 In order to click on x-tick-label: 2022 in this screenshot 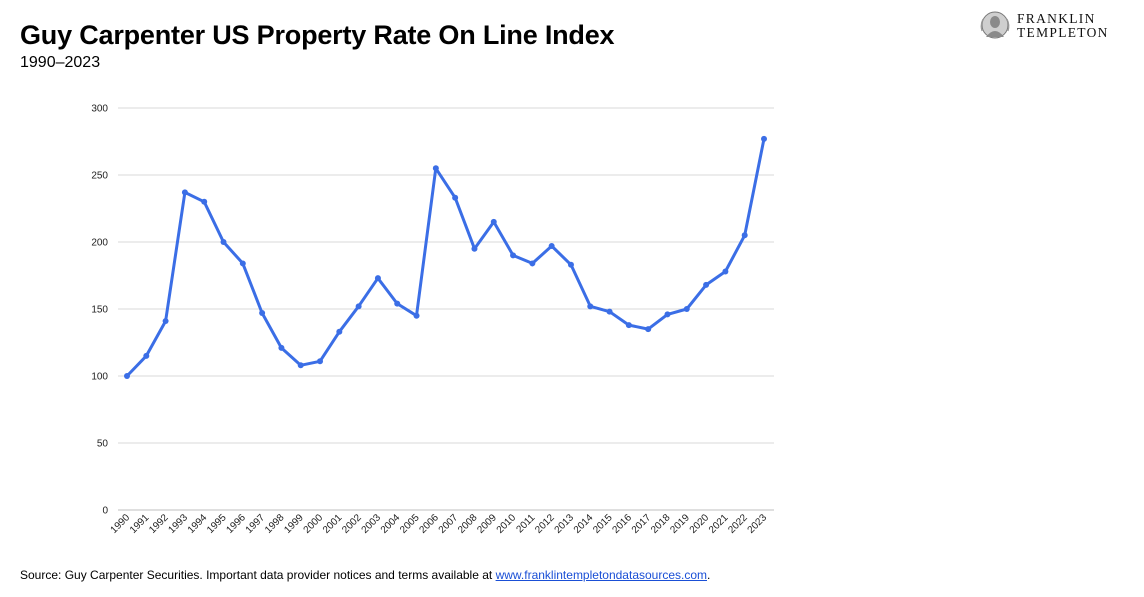, I will do `click(738, 524)`.